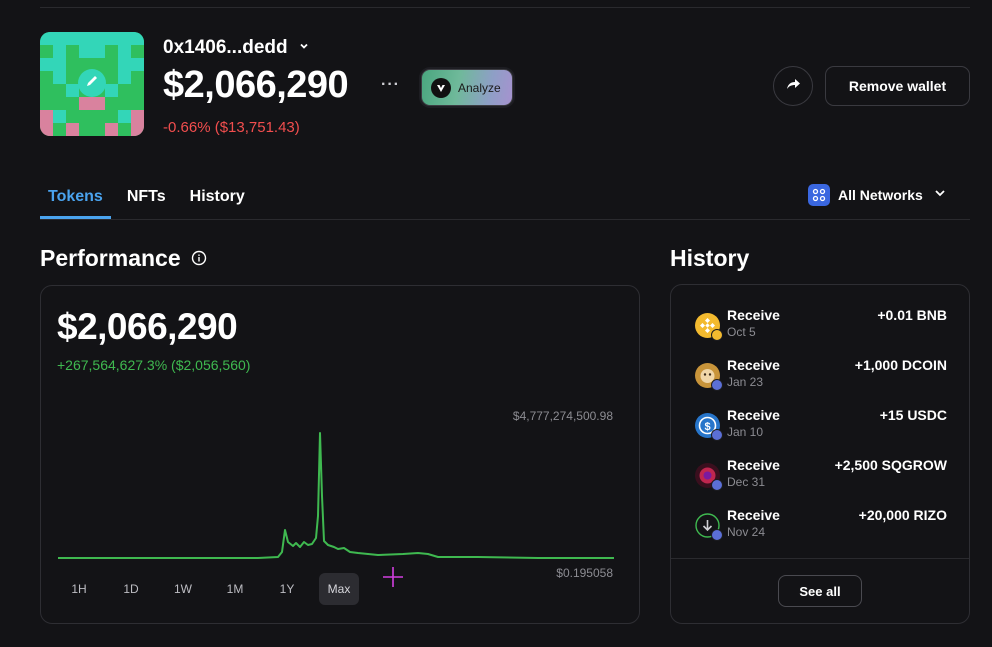  What do you see at coordinates (217, 196) in the screenshot?
I see `tab-history: History` at bounding box center [217, 196].